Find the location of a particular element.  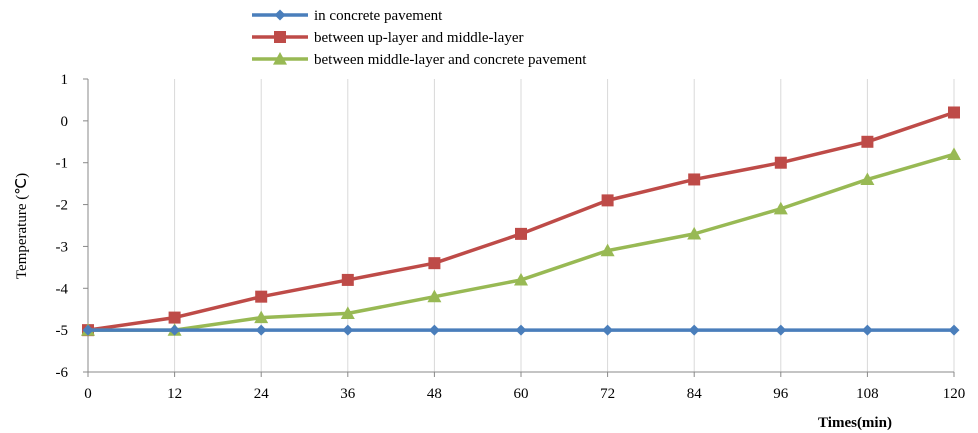

legend-item: between up-layer and middle-layer is located at coordinates (388, 38).